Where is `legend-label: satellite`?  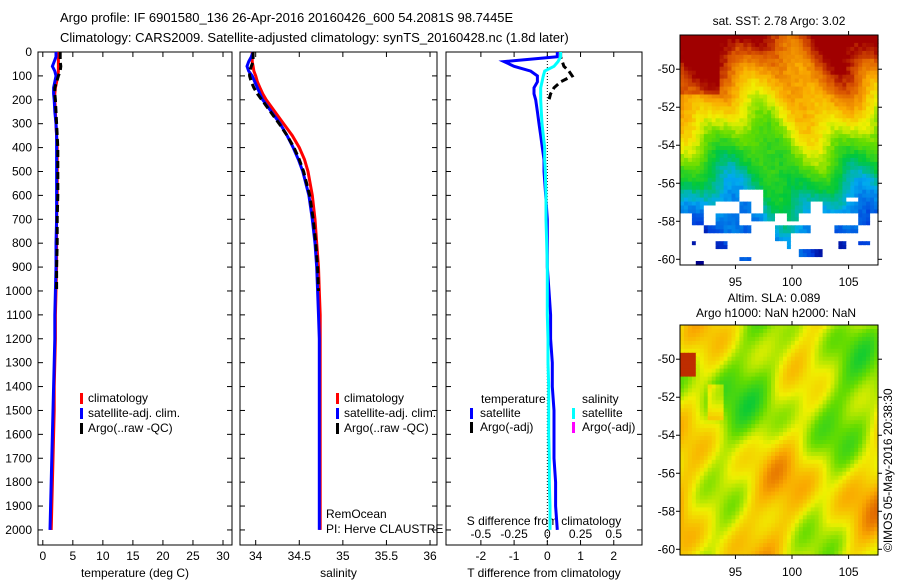
legend-label: satellite is located at coordinates (500, 413).